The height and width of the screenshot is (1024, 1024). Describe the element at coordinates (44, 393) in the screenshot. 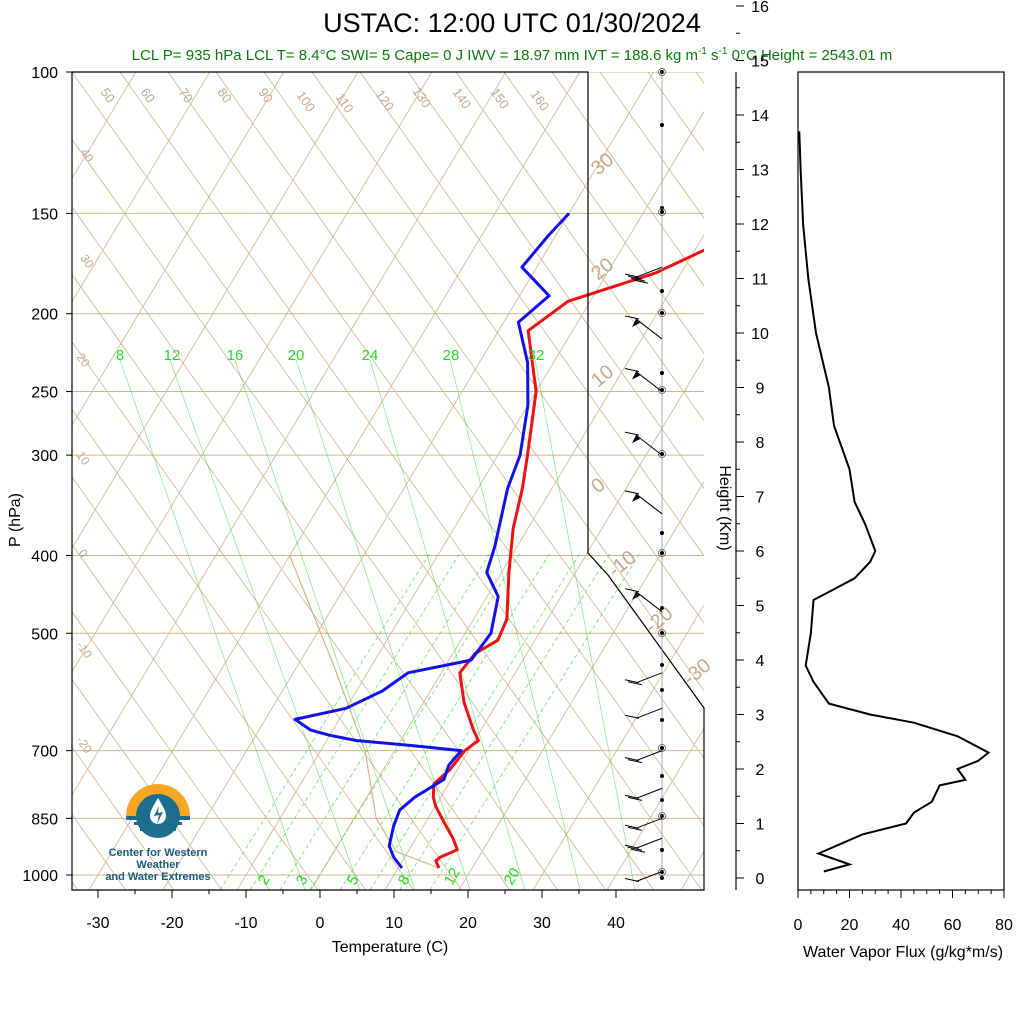

I see `y-tick-label: 250` at that location.